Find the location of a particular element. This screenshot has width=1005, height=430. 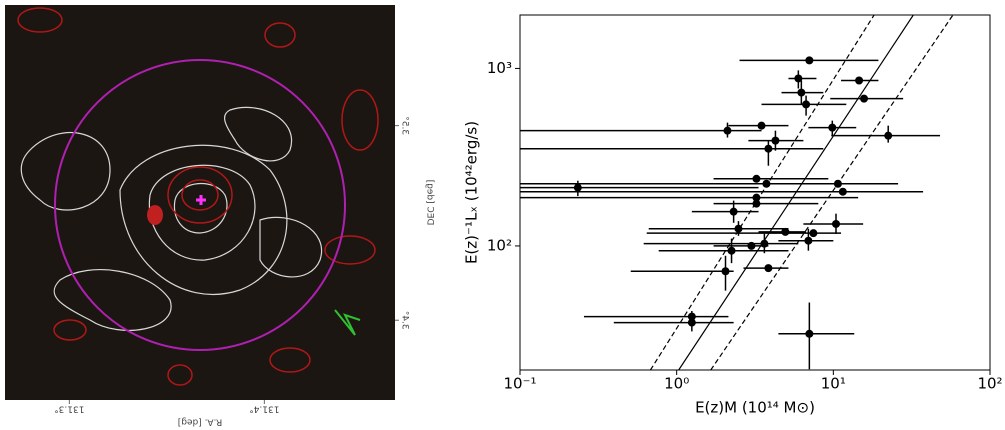

x-tick-label: 10⁰ is located at coordinates (676, 384).